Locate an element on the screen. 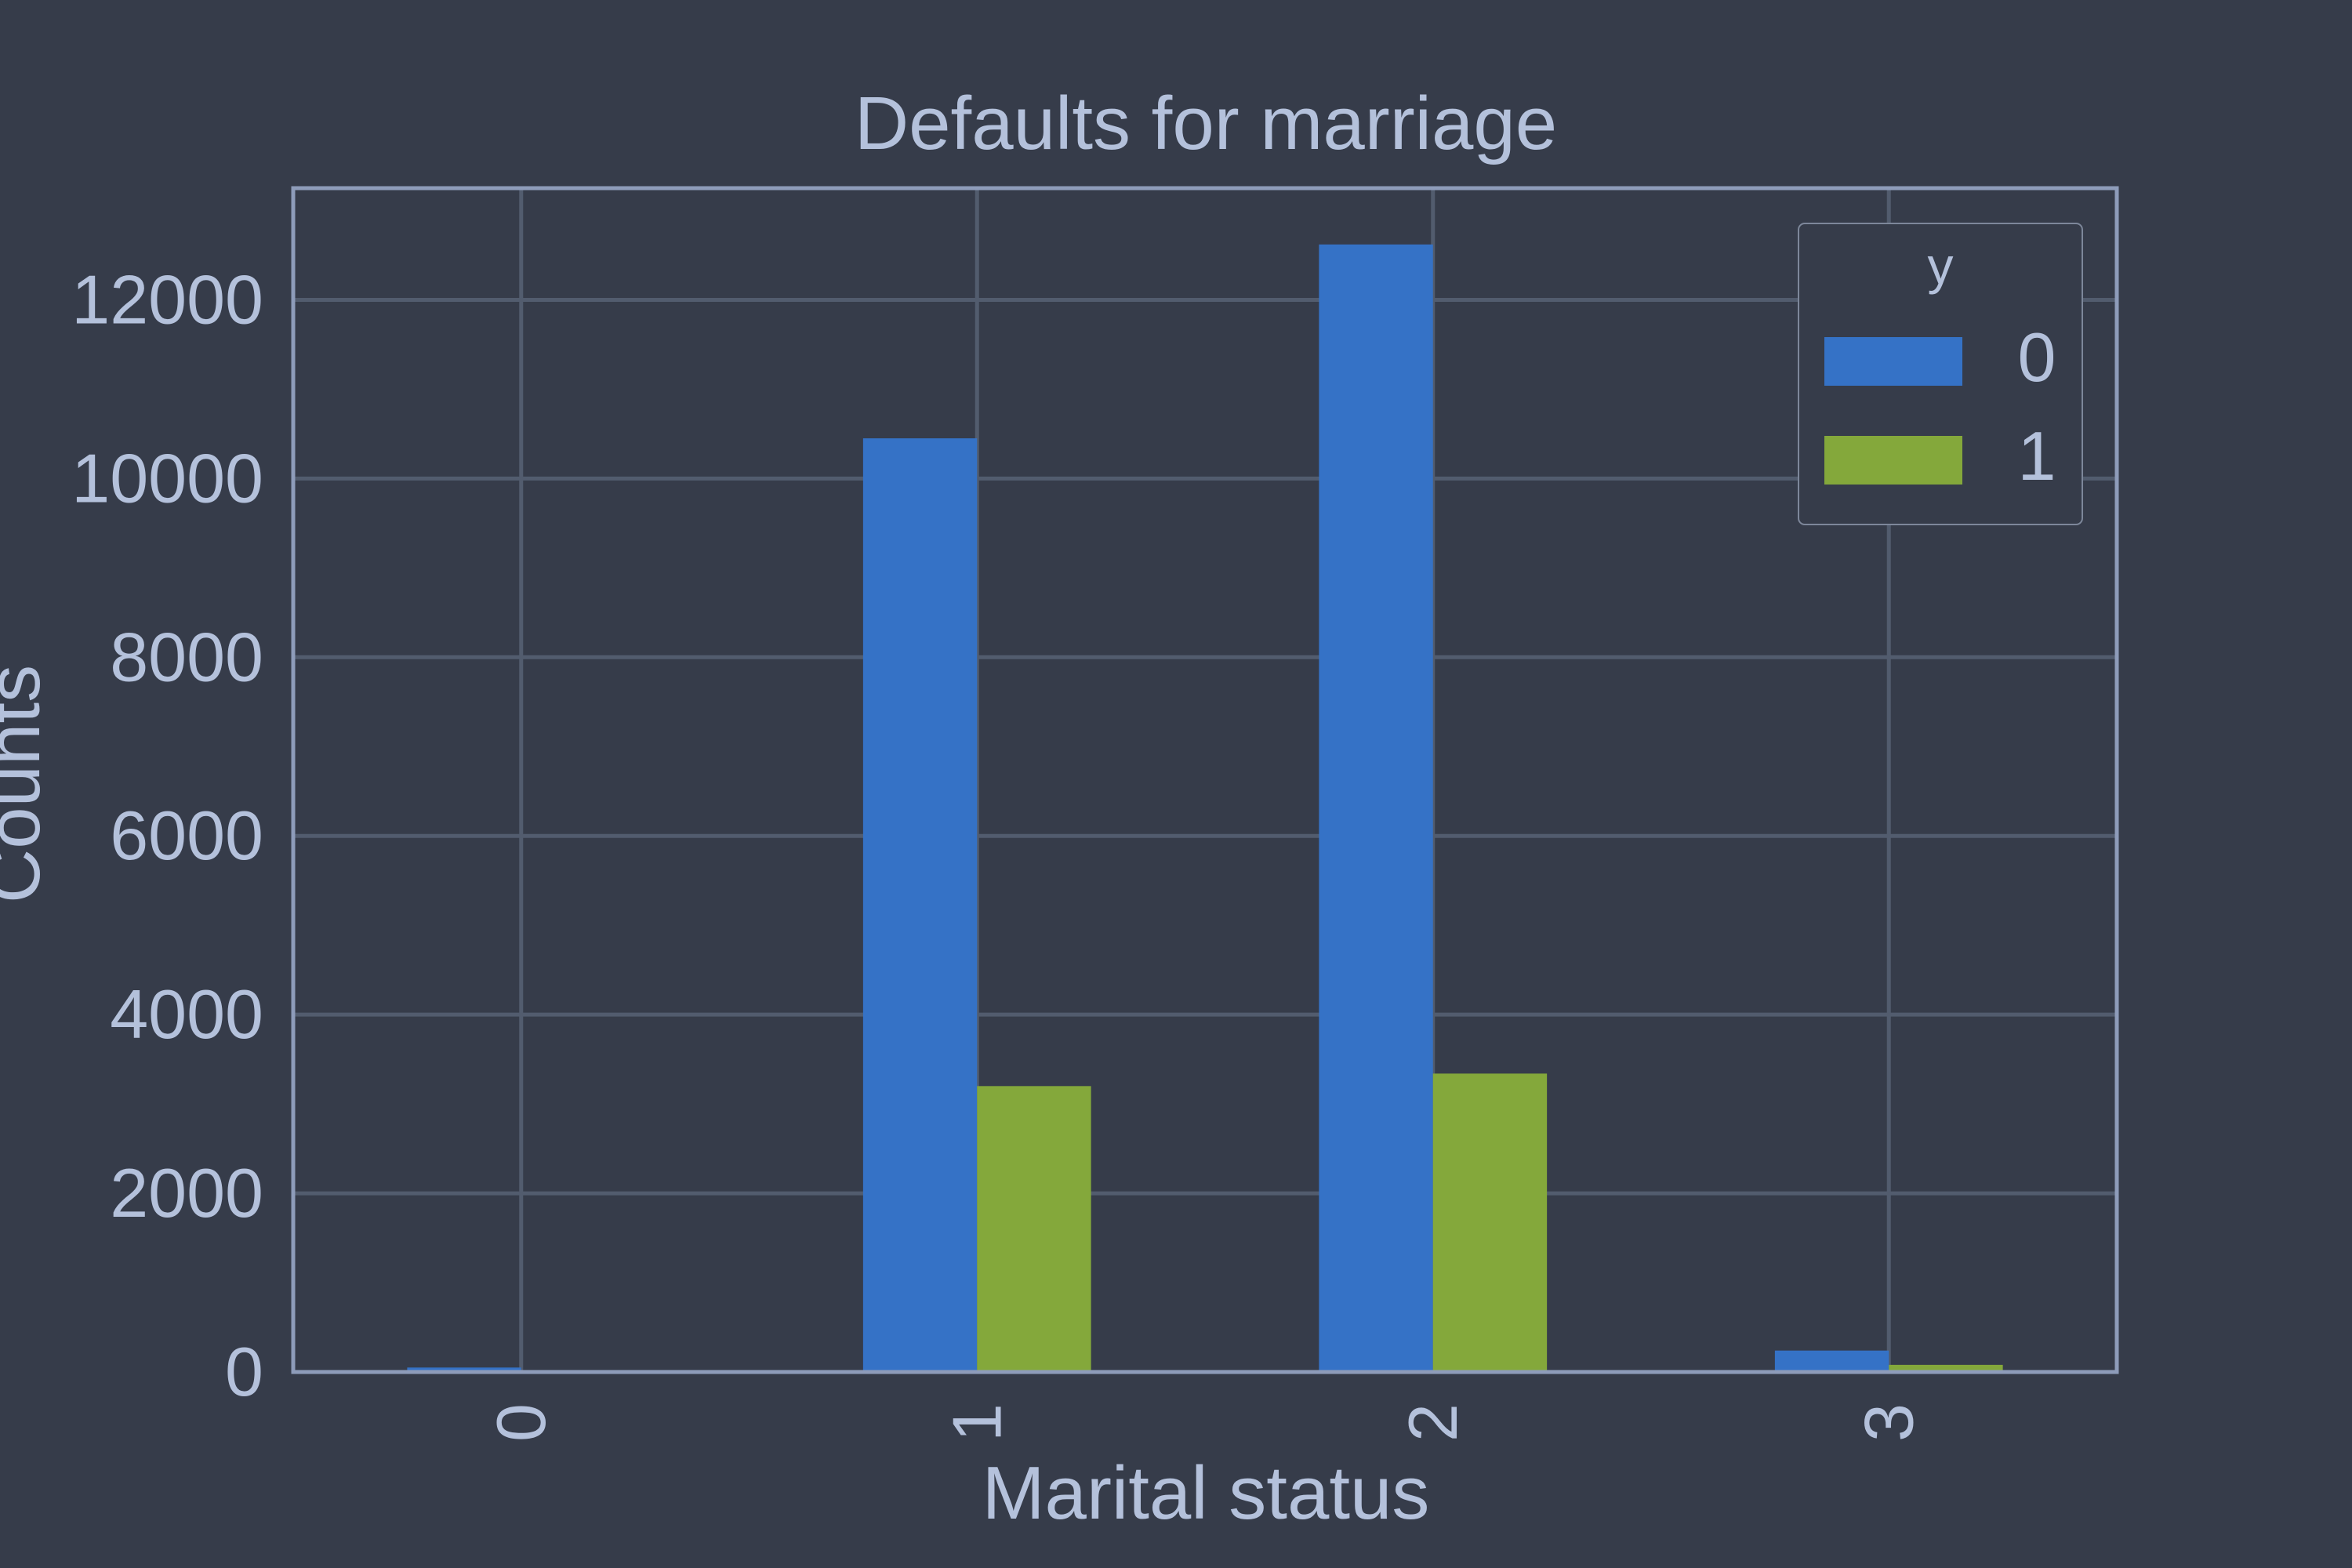  y-tick-label: 10000 is located at coordinates (167, 478).